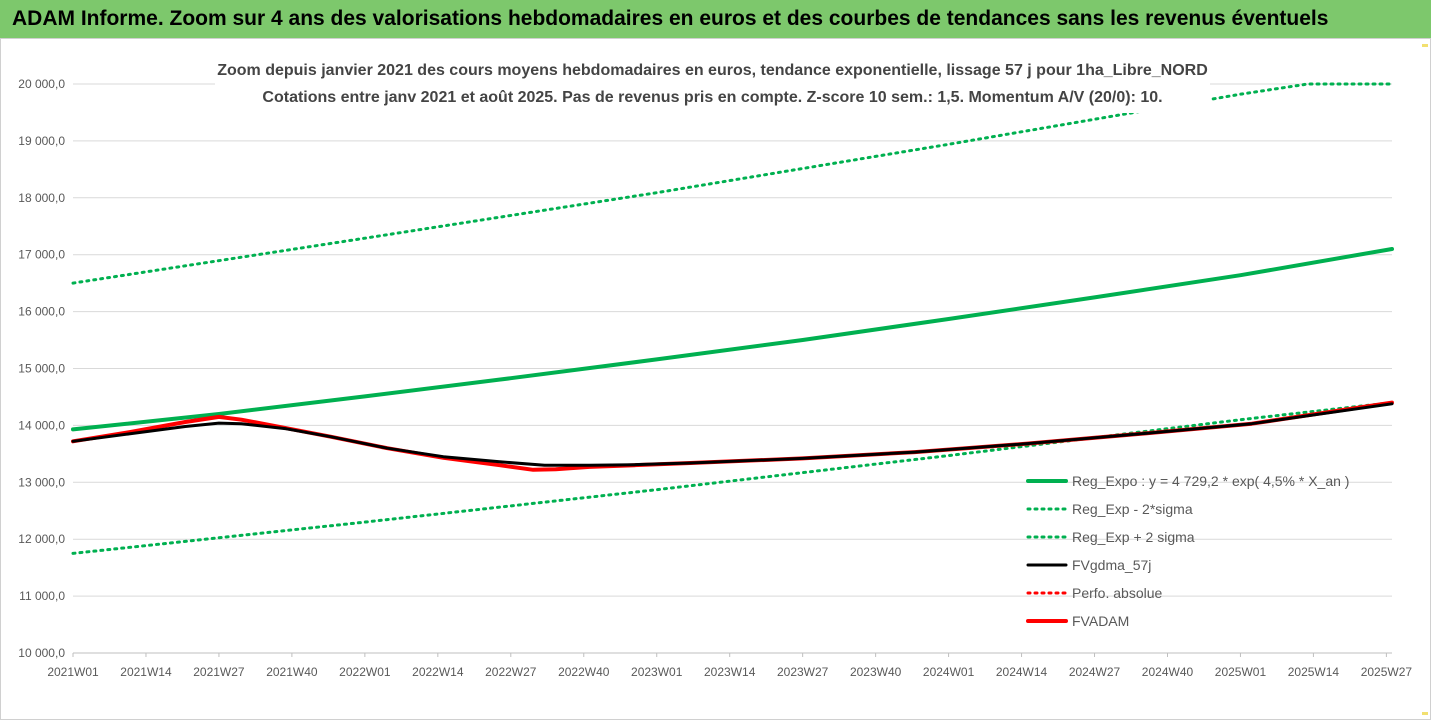 Image resolution: width=1431 pixels, height=720 pixels. Describe the element at coordinates (1022, 672) in the screenshot. I see `x-tick-label: 2024W14` at that location.